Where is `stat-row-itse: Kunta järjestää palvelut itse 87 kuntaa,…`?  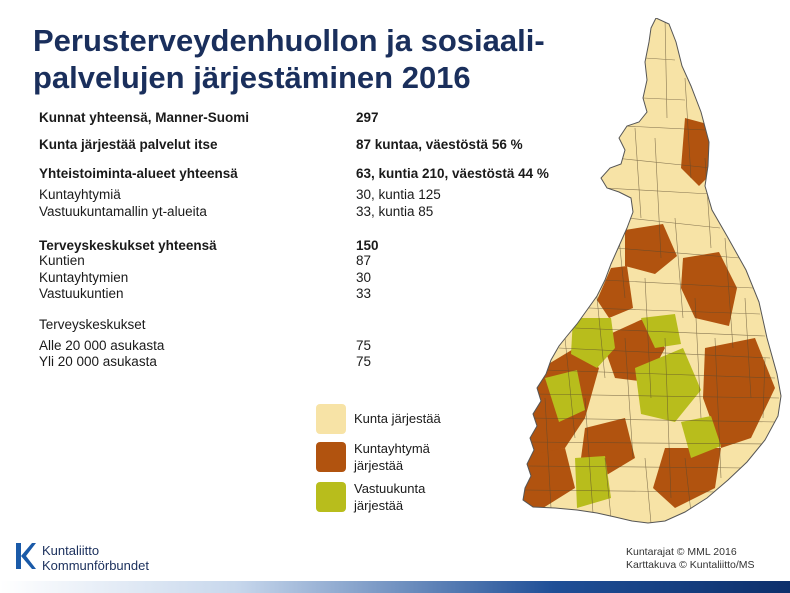
stat-row-itse: Kunta järjestää palvelut itse 87 kuntaa,… is located at coordinates (324, 144).